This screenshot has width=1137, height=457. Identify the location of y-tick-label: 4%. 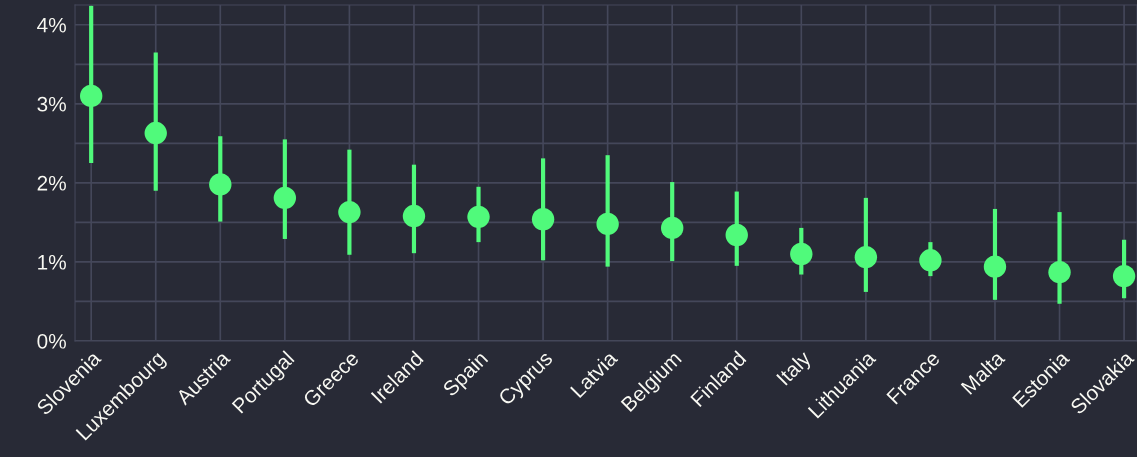
(51, 25).